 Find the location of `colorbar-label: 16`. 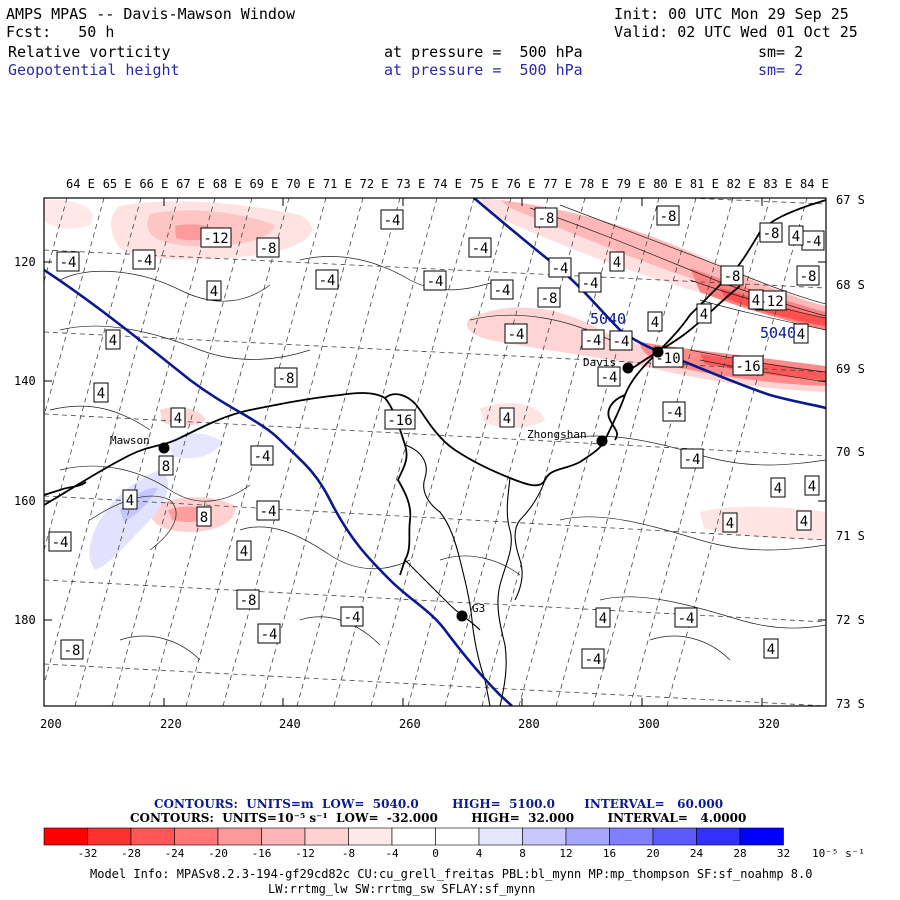

colorbar-label: 16 is located at coordinates (609, 853).